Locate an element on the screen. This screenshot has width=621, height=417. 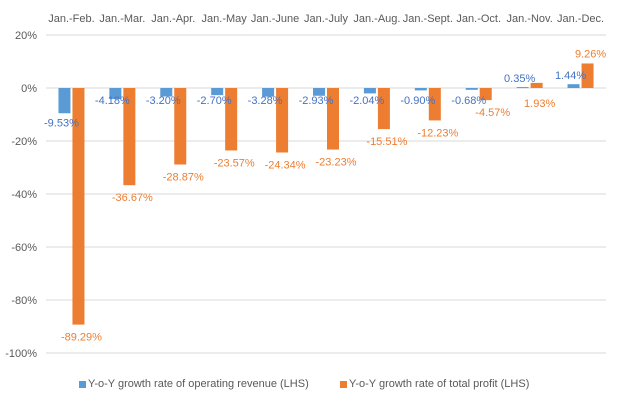
y-axis: 20% 0% -20% -40% -60% -80% -100% is located at coordinates (21, 195).